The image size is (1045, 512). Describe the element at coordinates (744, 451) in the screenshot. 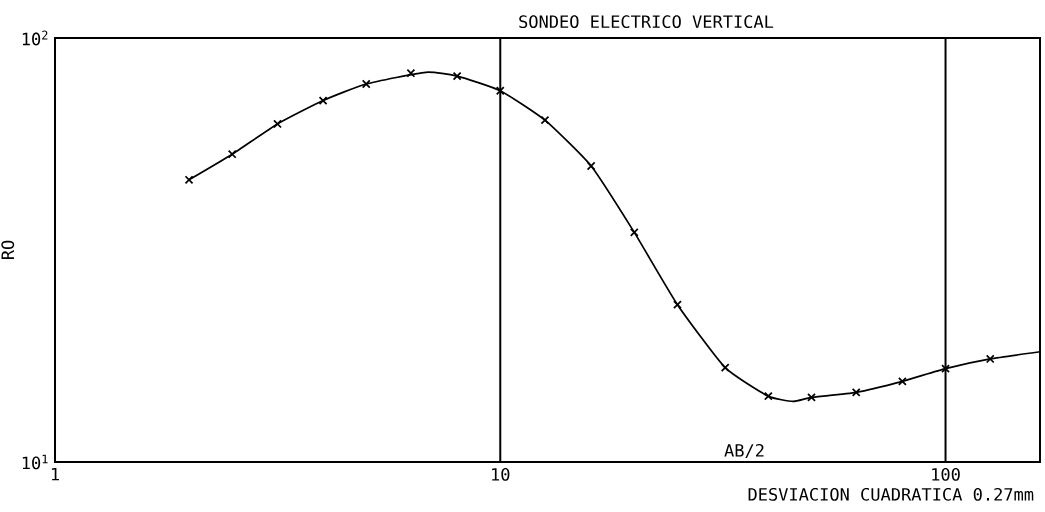

I see `x-axis-title: AB/2` at that location.